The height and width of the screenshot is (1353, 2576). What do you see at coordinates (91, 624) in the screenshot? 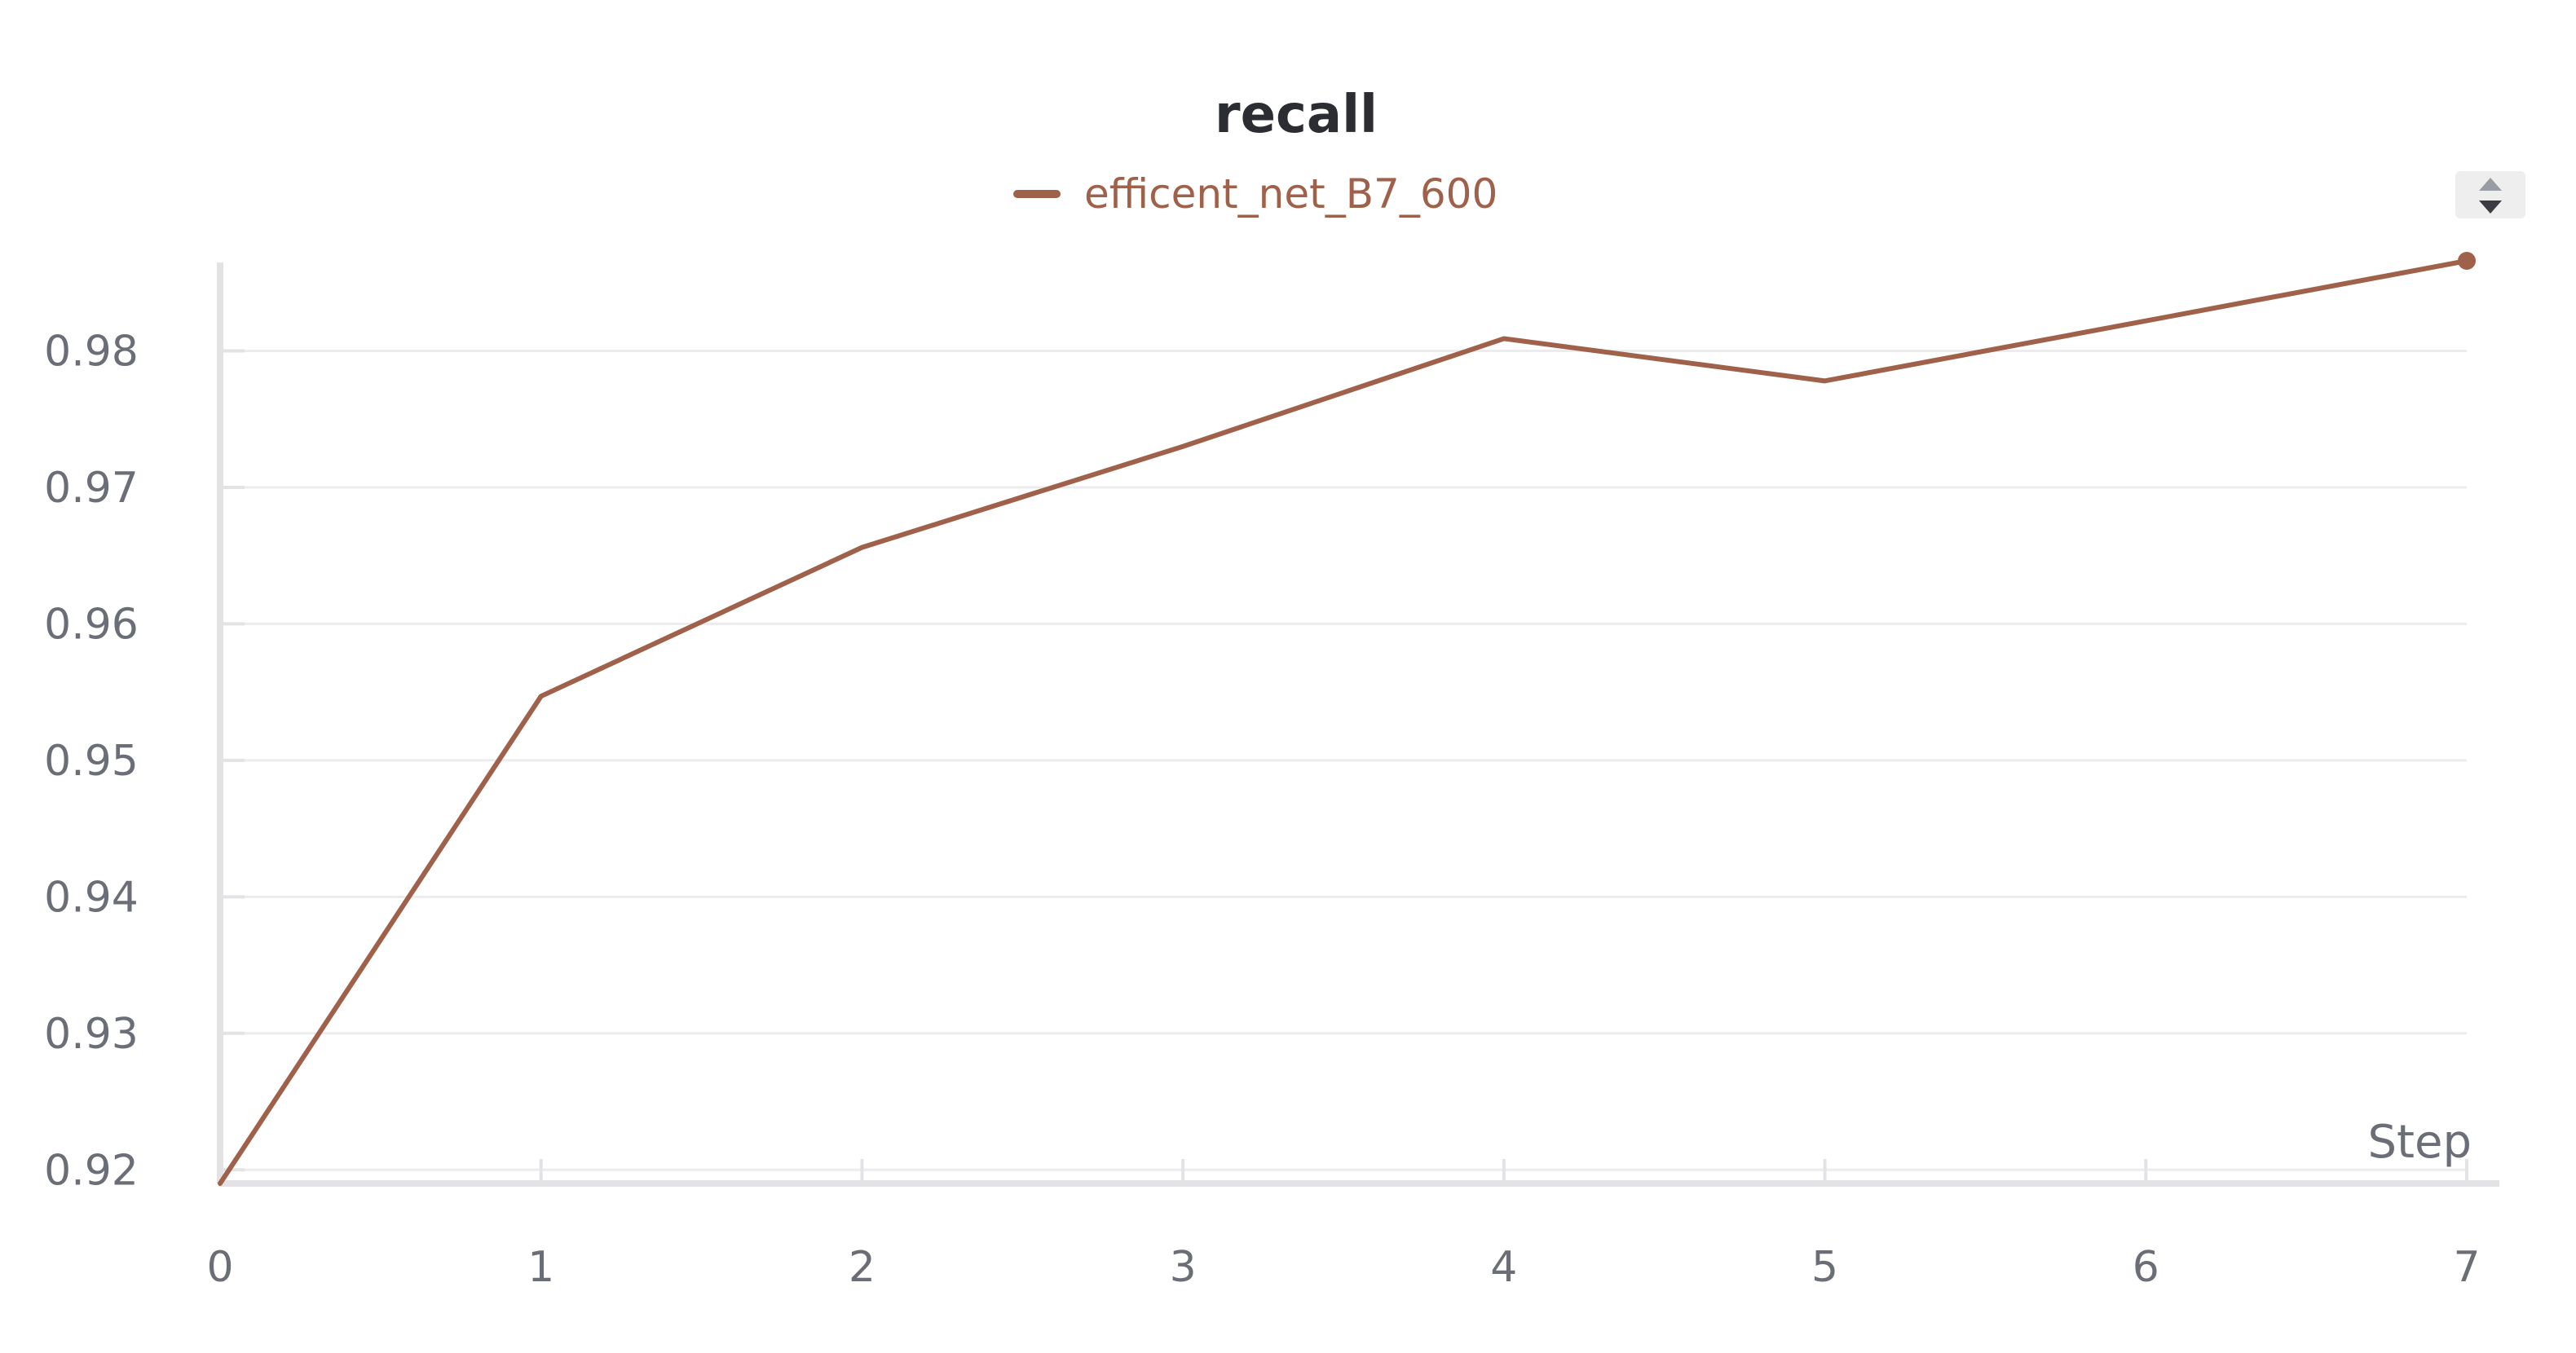
I see `y-tick-label: 0.96` at bounding box center [91, 624].